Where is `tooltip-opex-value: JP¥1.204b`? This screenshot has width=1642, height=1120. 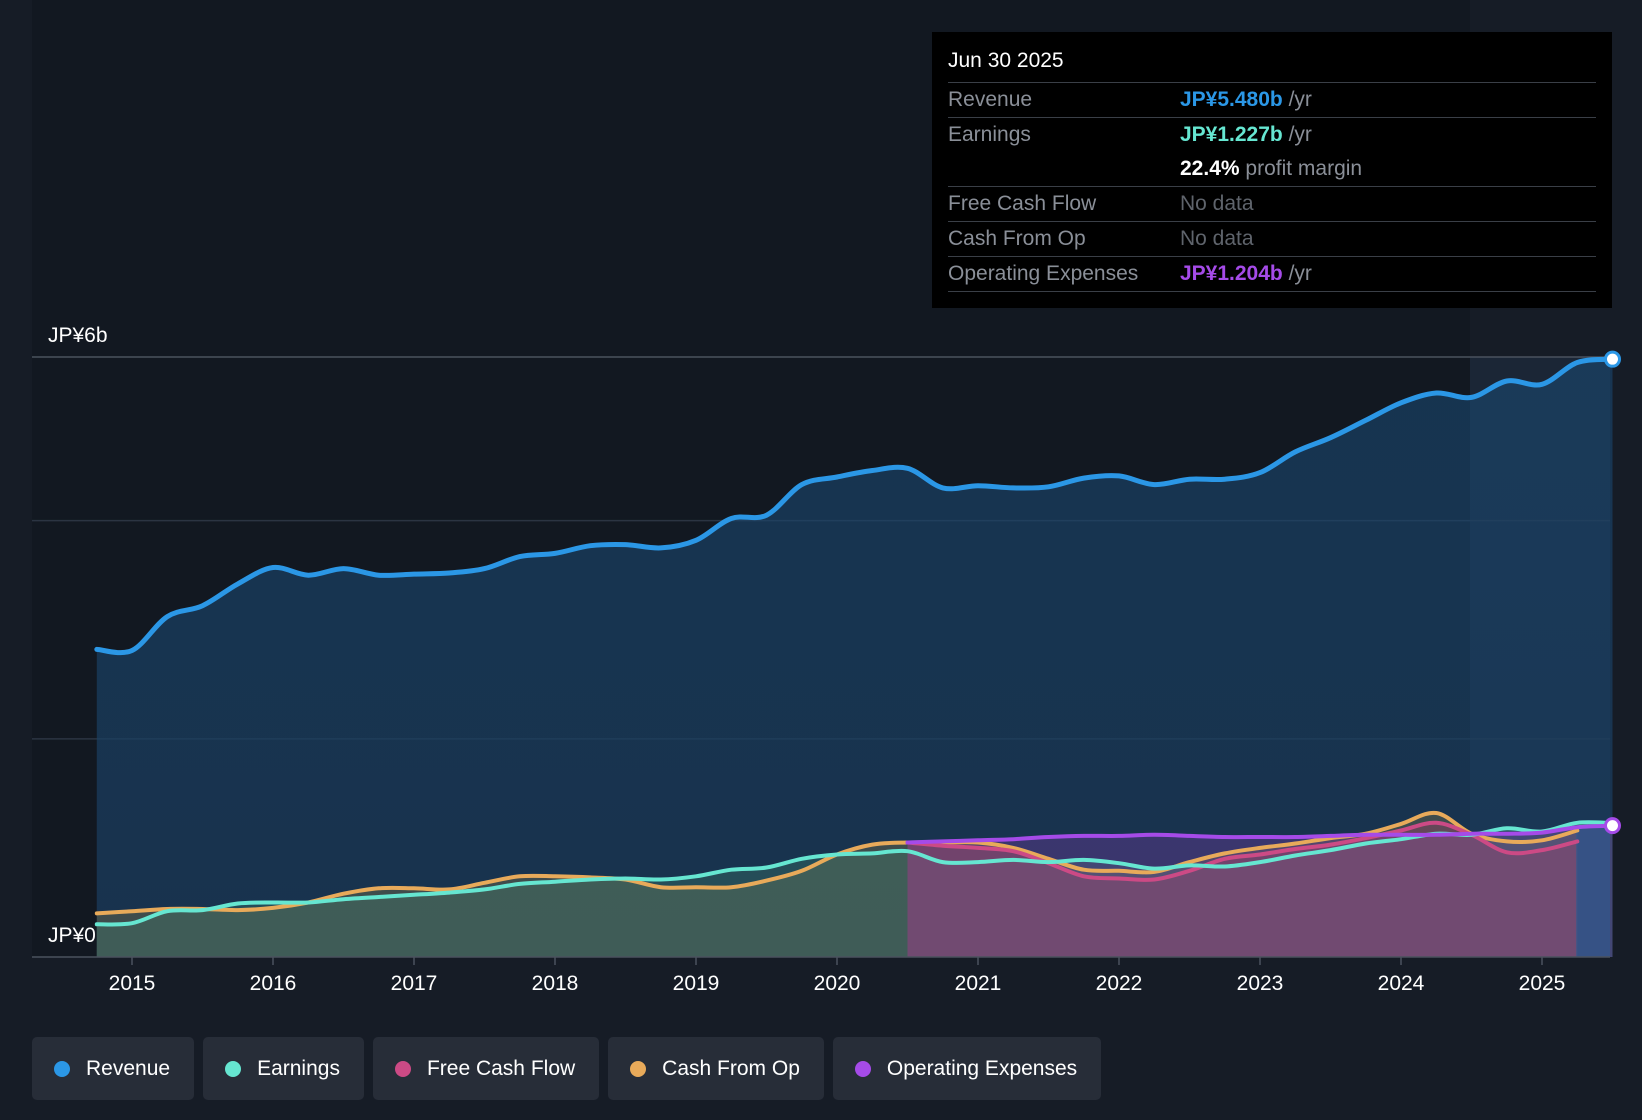
tooltip-opex-value: JP¥1.204b is located at coordinates (1231, 273).